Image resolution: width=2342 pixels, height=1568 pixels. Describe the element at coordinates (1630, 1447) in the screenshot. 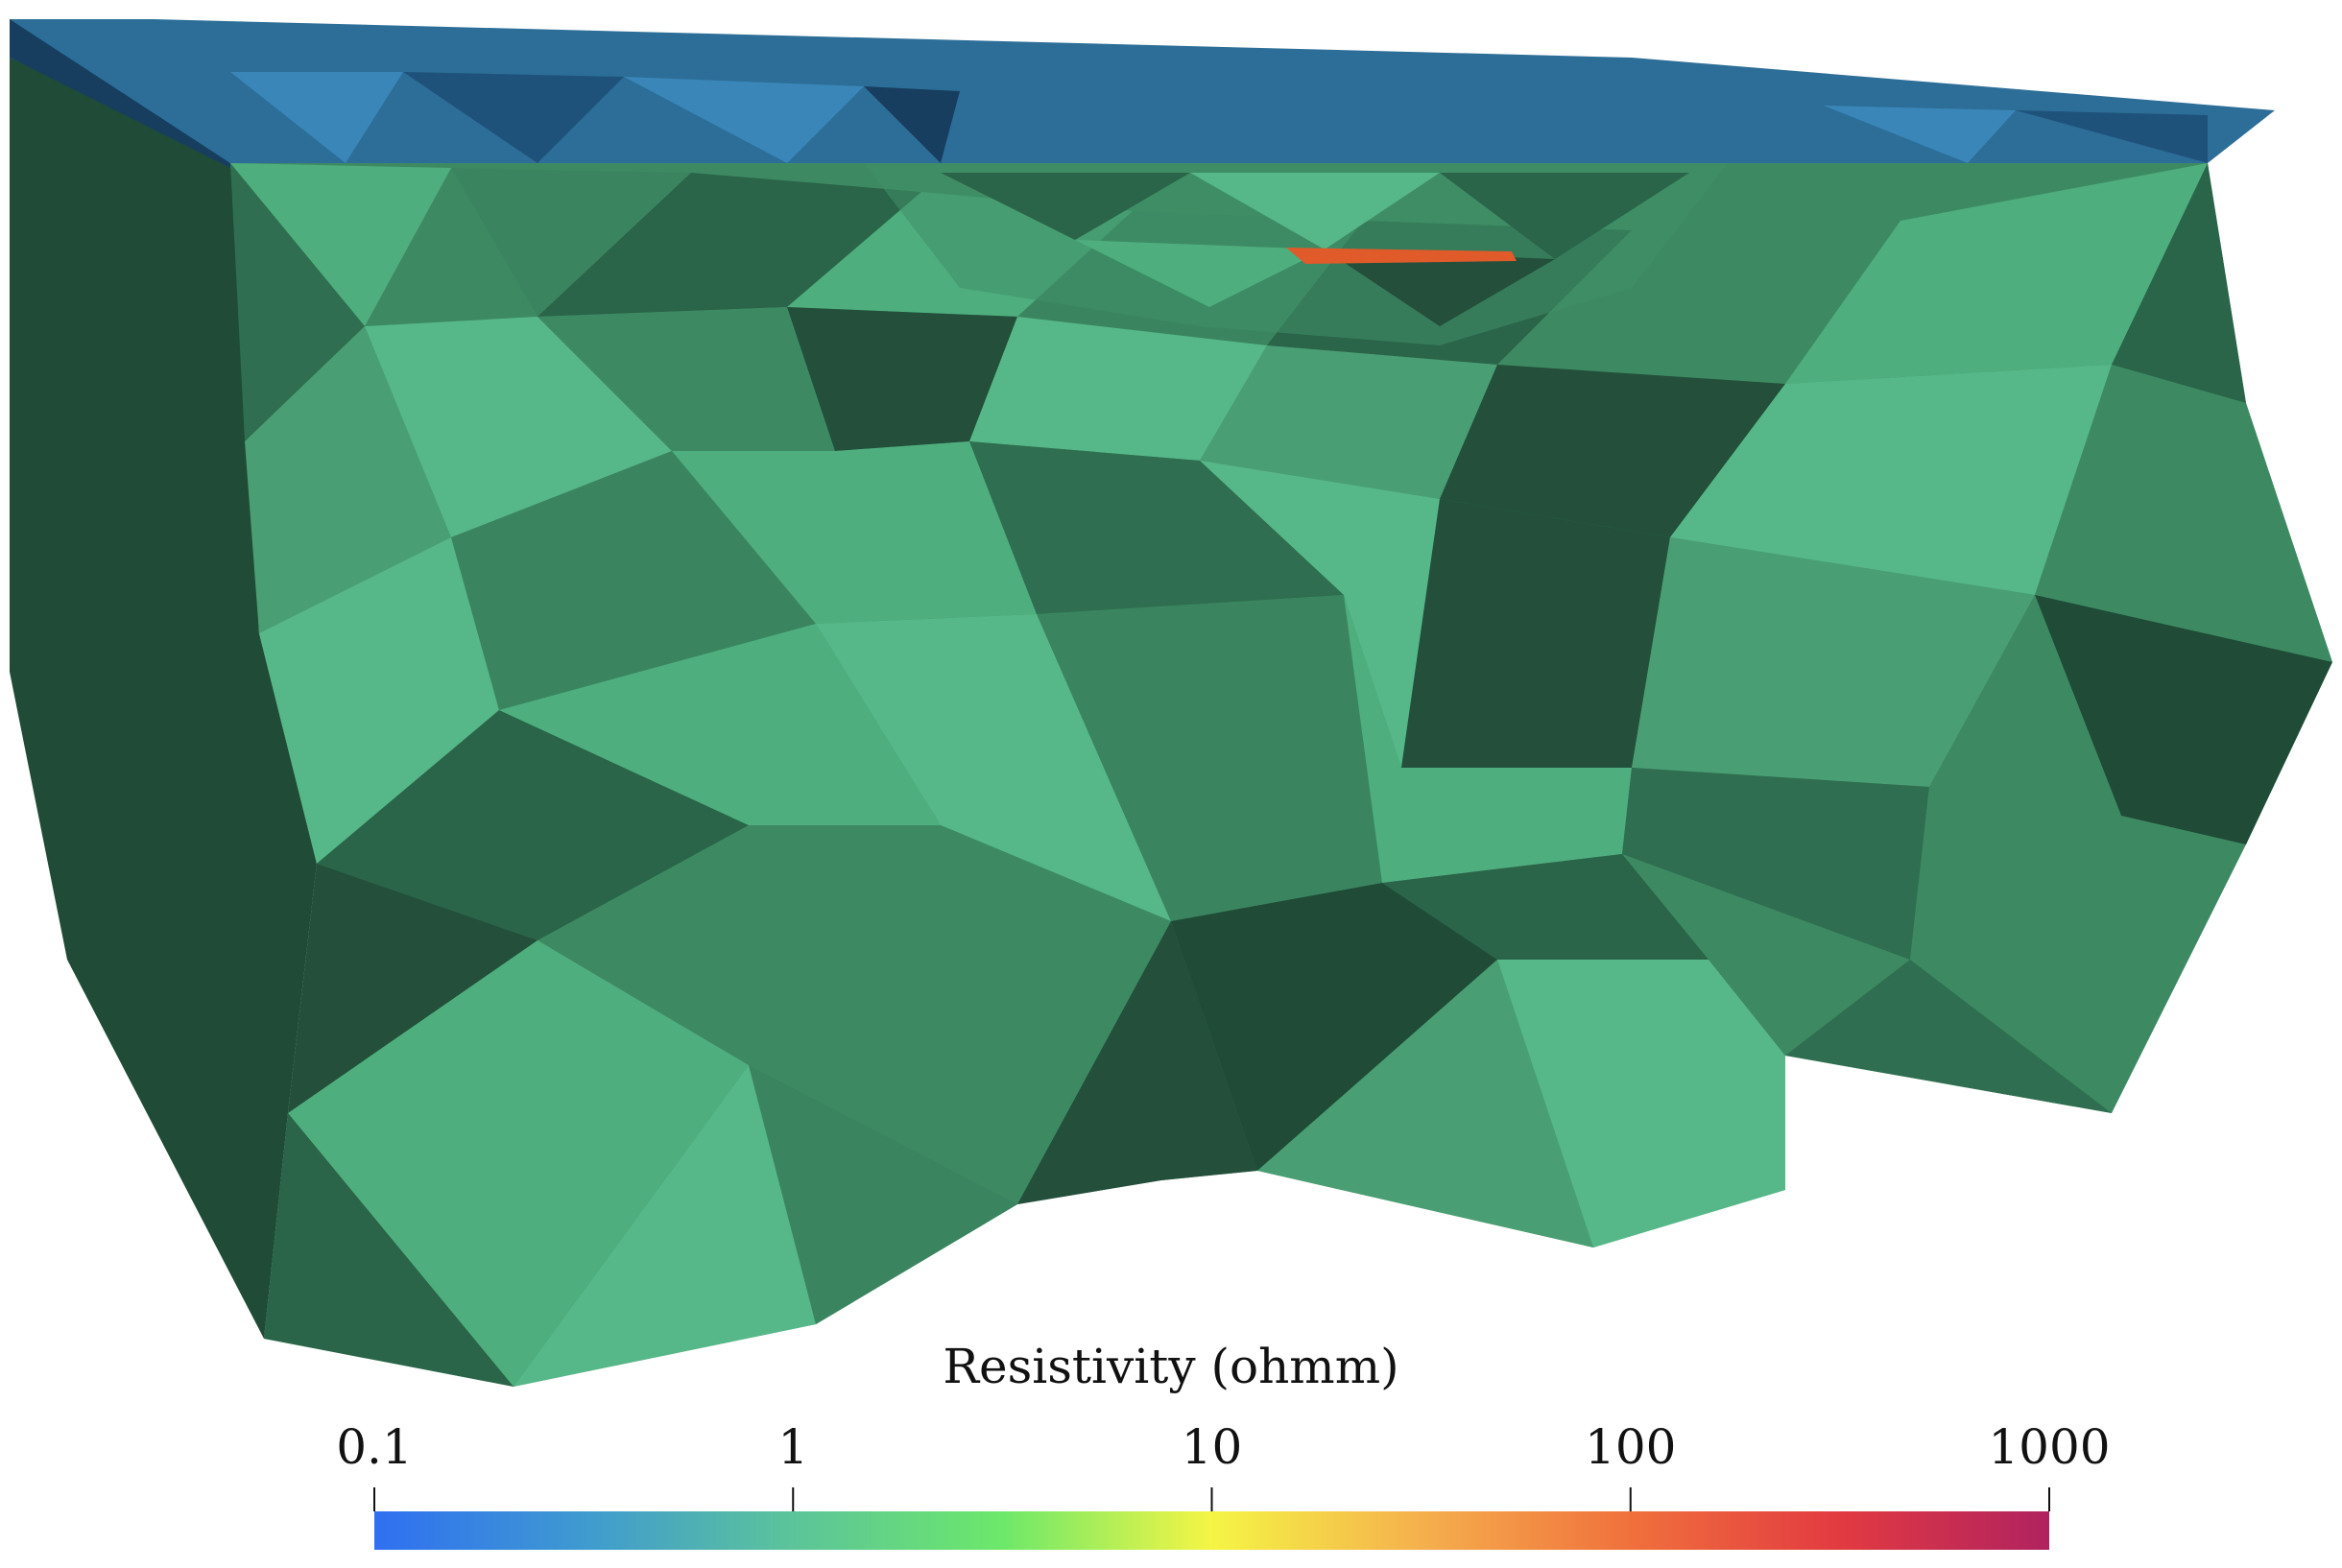

I see `colorbar-tick-label: 100` at that location.